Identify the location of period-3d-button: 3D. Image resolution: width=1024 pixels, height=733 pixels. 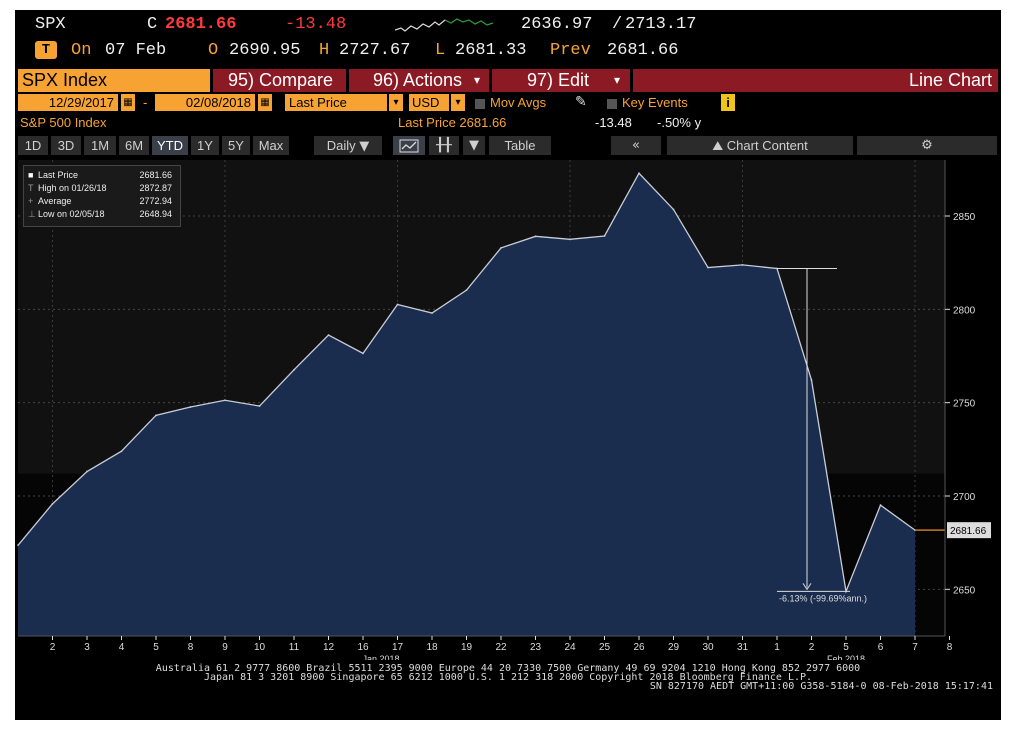
(66, 145).